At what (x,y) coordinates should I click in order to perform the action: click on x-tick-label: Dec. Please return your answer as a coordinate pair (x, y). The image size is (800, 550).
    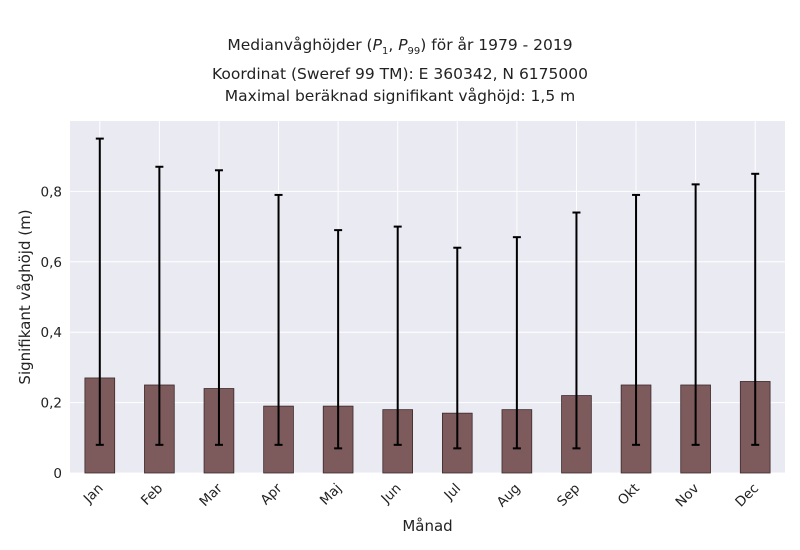
    Looking at the image, I should click on (747, 496).